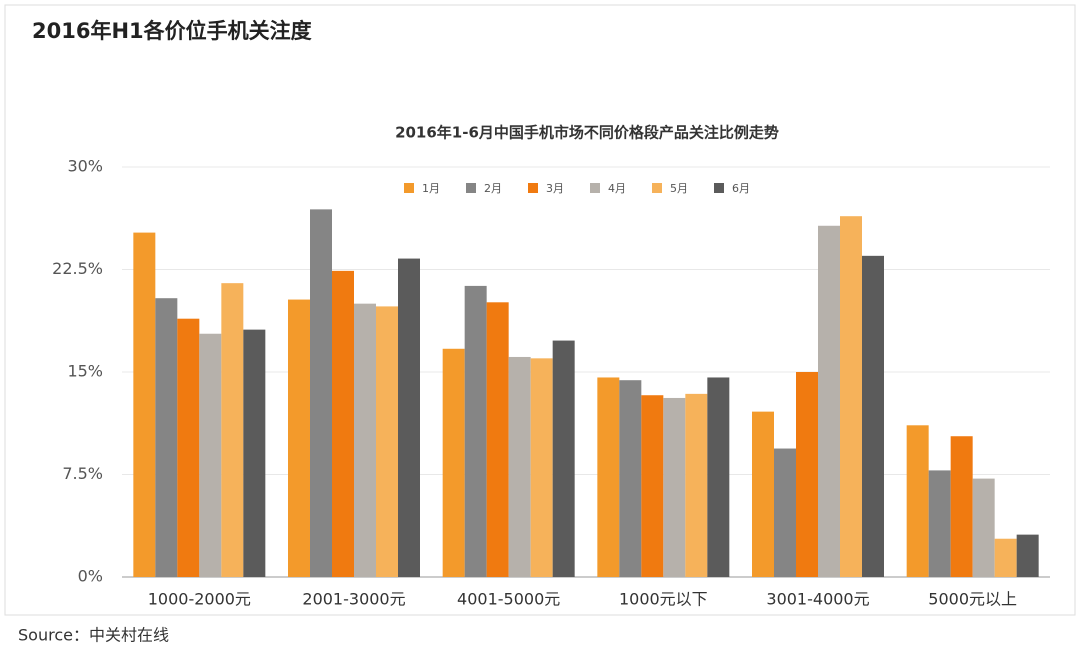 This screenshot has height=649, width=1080. I want to click on chart-title: 2016年1-6月中国手机市场不同价格段产品关注比例走势, so click(587, 133).